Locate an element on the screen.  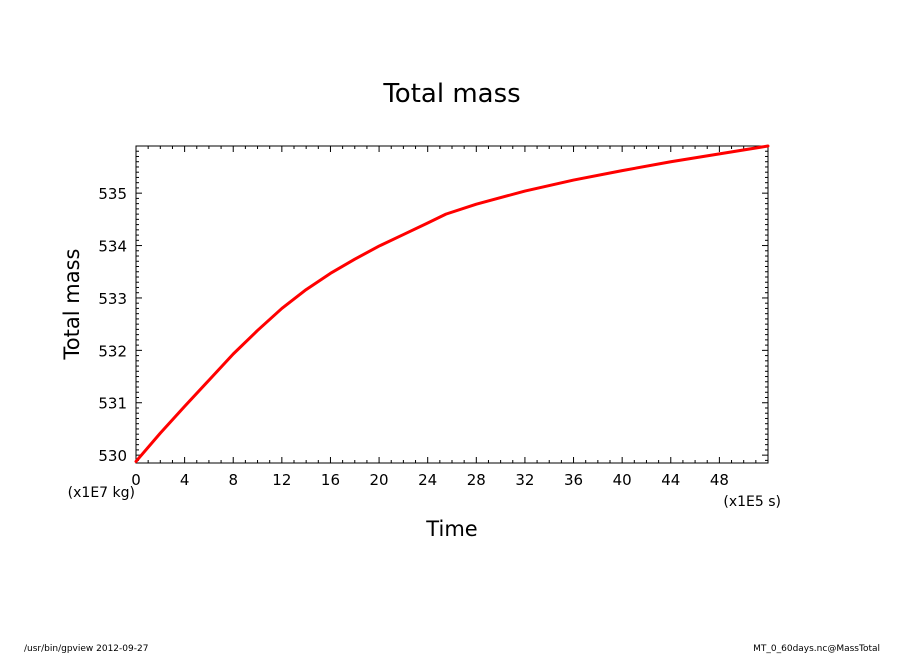
y-tick-label: 532 is located at coordinates (112, 351).